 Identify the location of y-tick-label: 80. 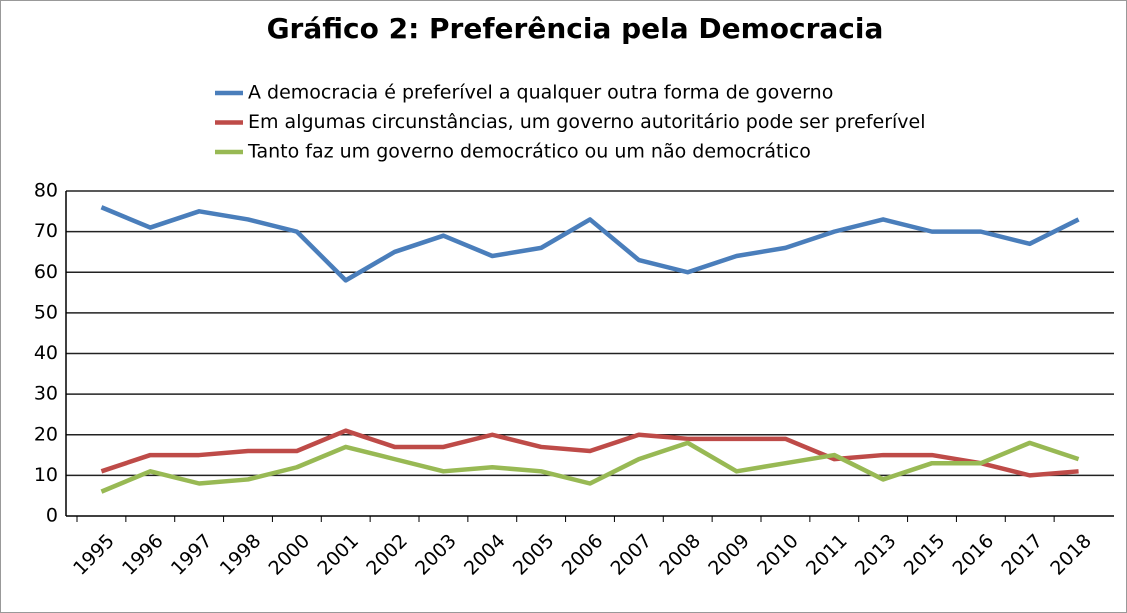
(46, 191).